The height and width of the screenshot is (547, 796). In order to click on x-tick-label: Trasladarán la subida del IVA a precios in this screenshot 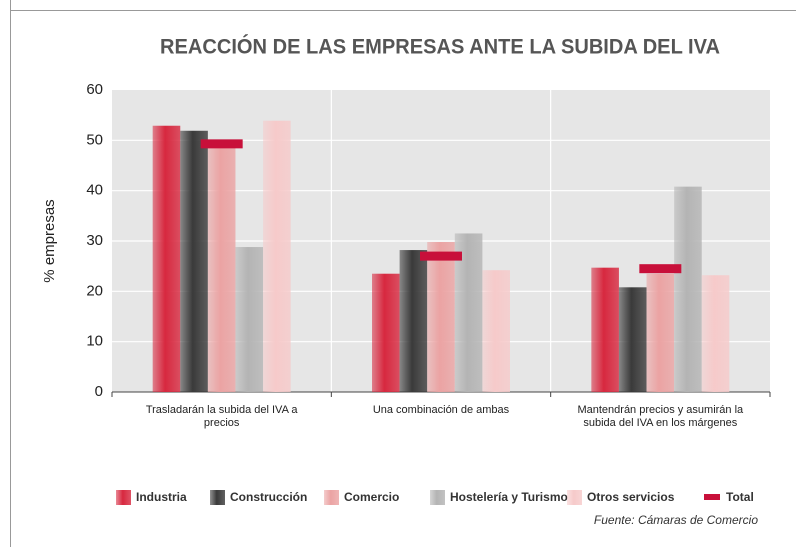, I will do `click(221, 416)`.